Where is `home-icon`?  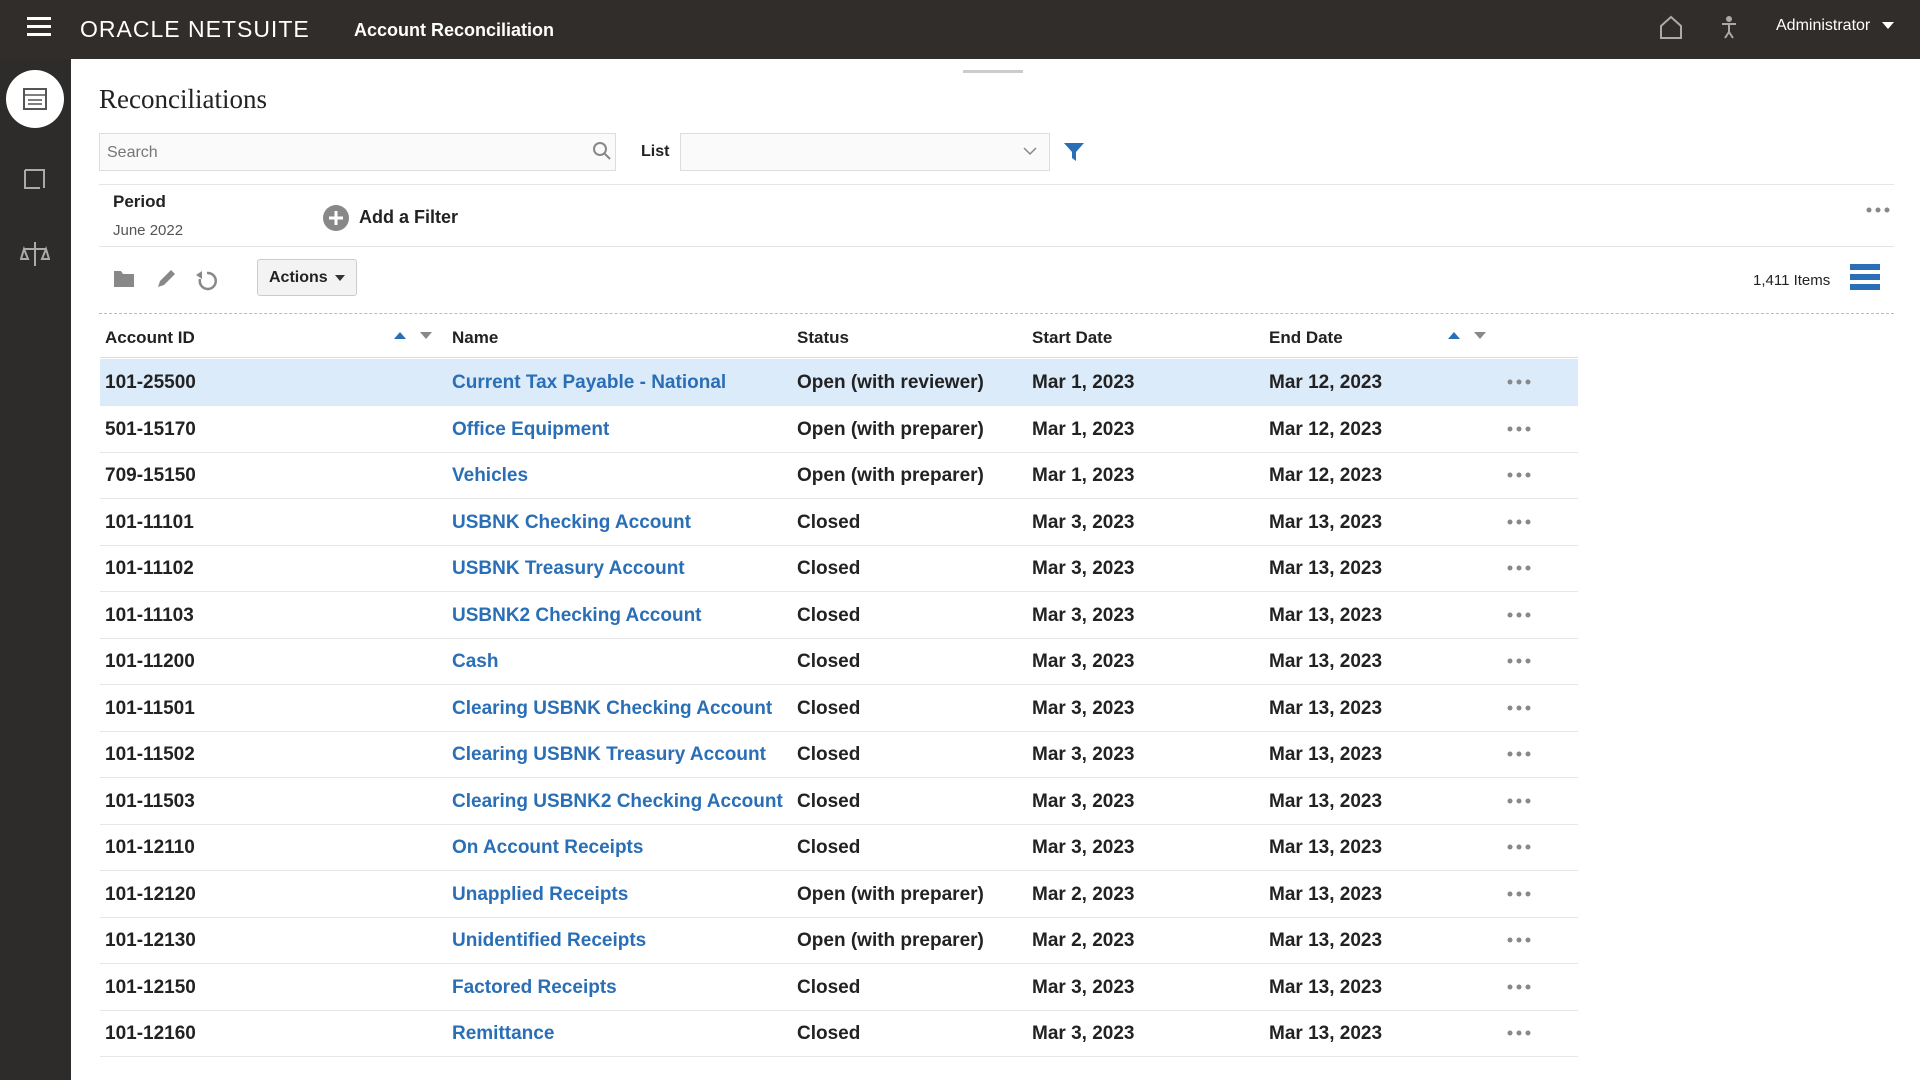 home-icon is located at coordinates (1671, 27).